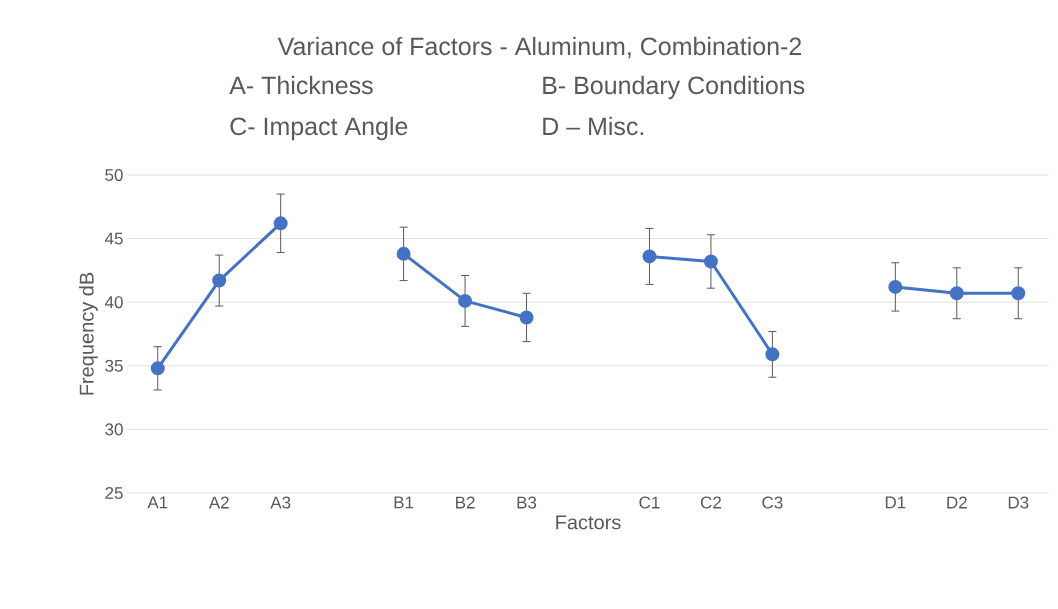 The height and width of the screenshot is (609, 1058). Describe the element at coordinates (674, 87) in the screenshot. I see `text: B- Boundary Conditions` at that location.